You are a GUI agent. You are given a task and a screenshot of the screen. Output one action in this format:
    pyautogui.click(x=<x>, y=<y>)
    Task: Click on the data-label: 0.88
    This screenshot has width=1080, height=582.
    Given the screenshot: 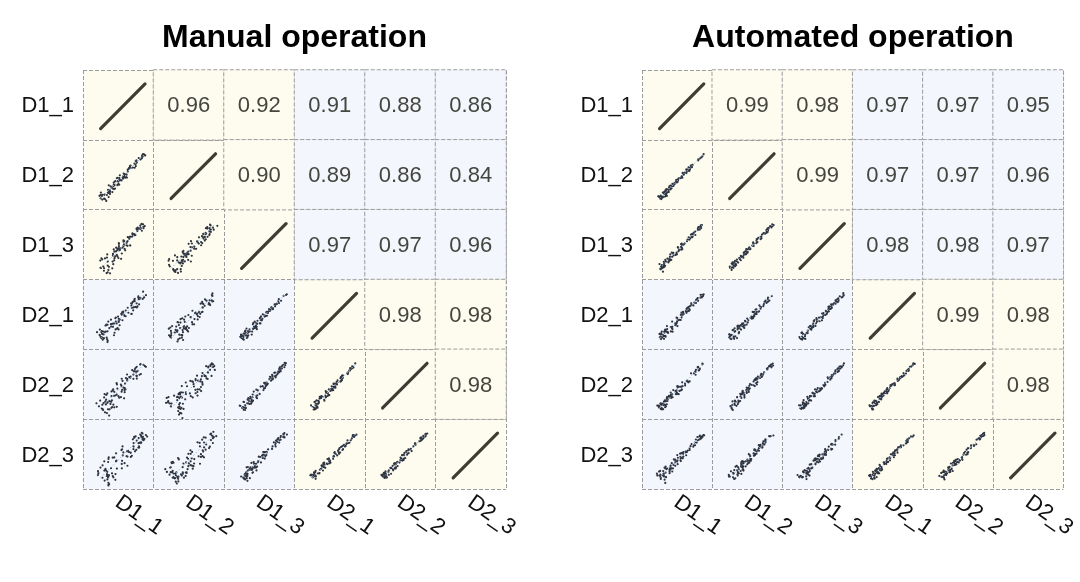 What is the action you would take?
    pyautogui.click(x=400, y=105)
    